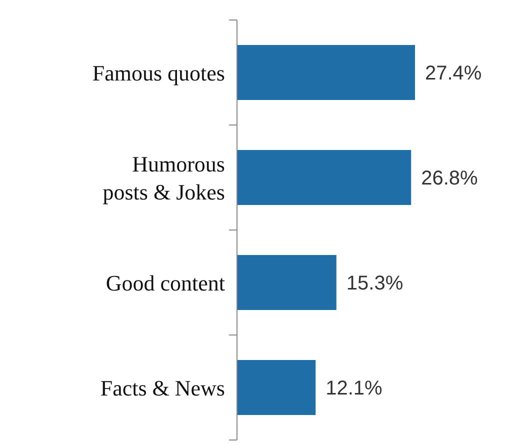 The image size is (512, 445). I want to click on data-label: 12.1%, so click(354, 389).